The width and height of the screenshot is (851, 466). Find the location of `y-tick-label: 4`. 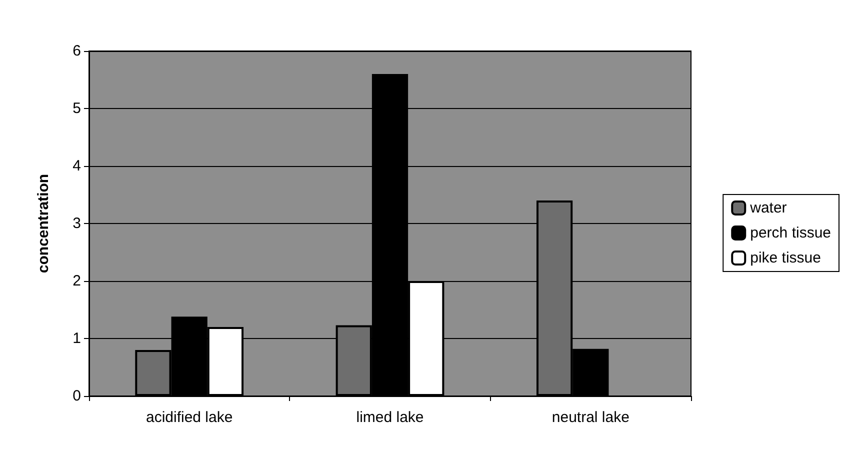

y-tick-label: 4 is located at coordinates (76, 166).